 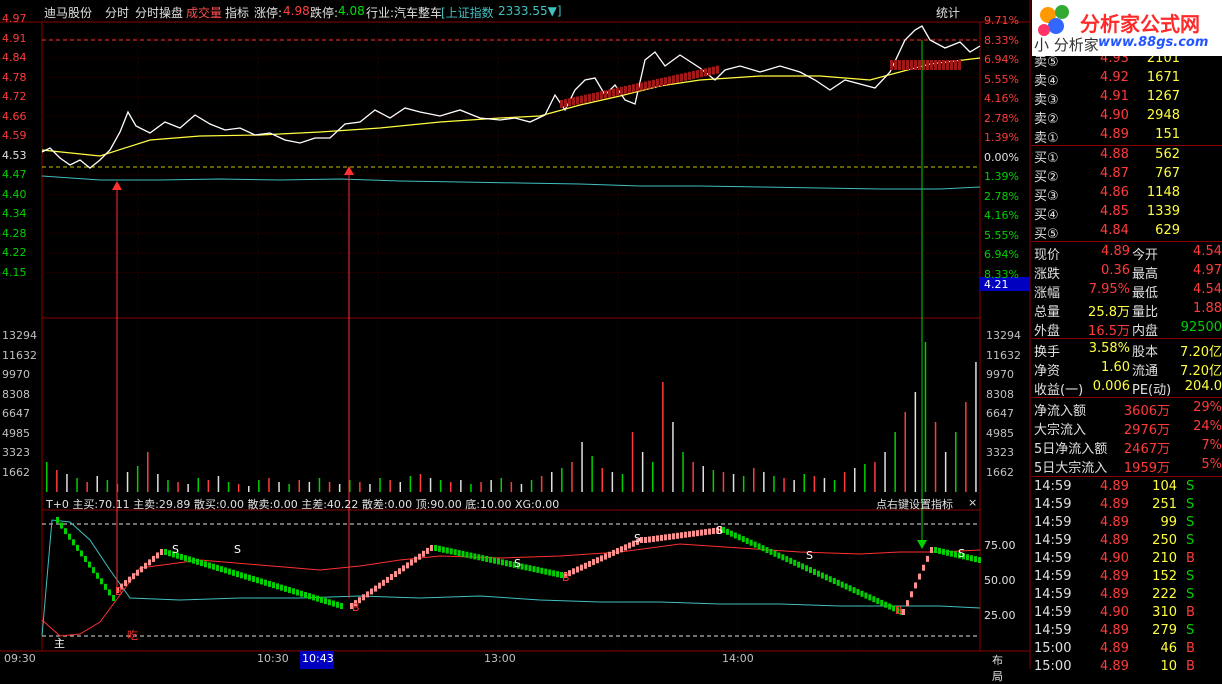 I want to click on ask-row: 卖③ 4.91 1267, so click(x=1127, y=98).